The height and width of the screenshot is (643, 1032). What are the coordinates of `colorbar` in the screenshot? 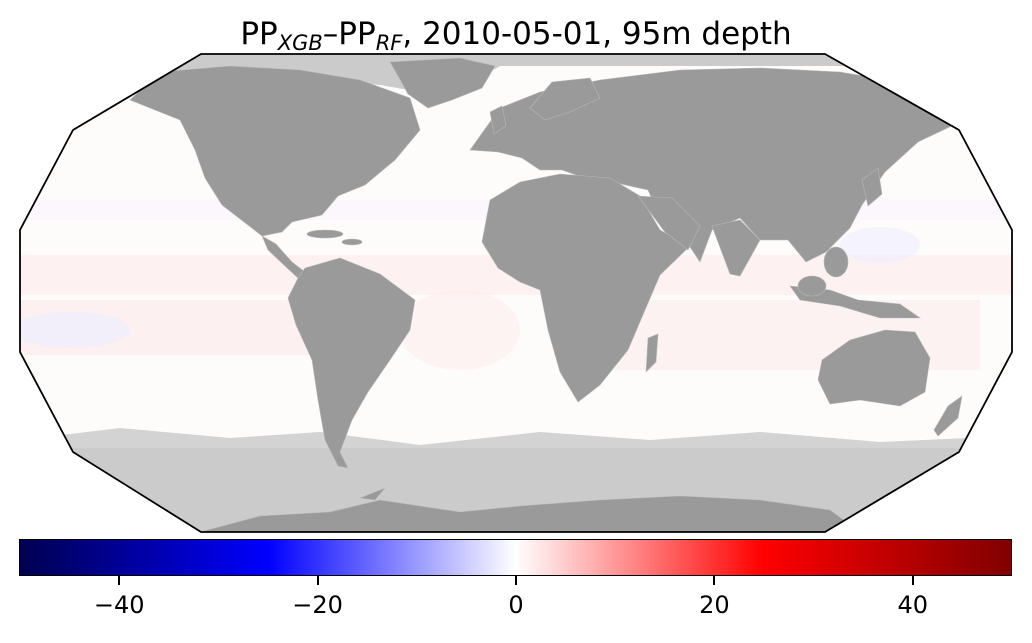 It's located at (515, 557).